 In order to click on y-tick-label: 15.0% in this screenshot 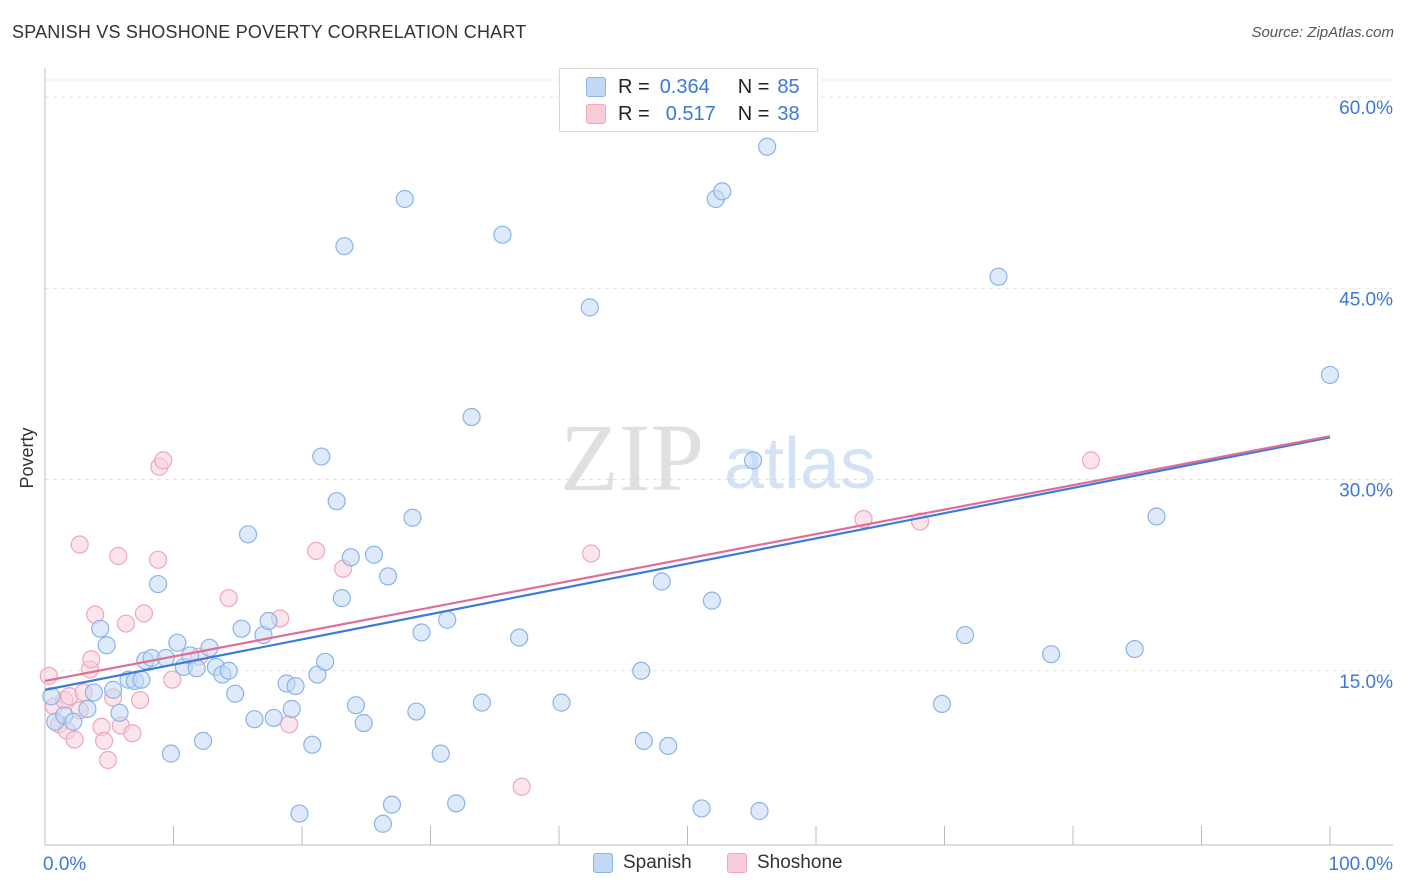, I will do `click(1366, 682)`.